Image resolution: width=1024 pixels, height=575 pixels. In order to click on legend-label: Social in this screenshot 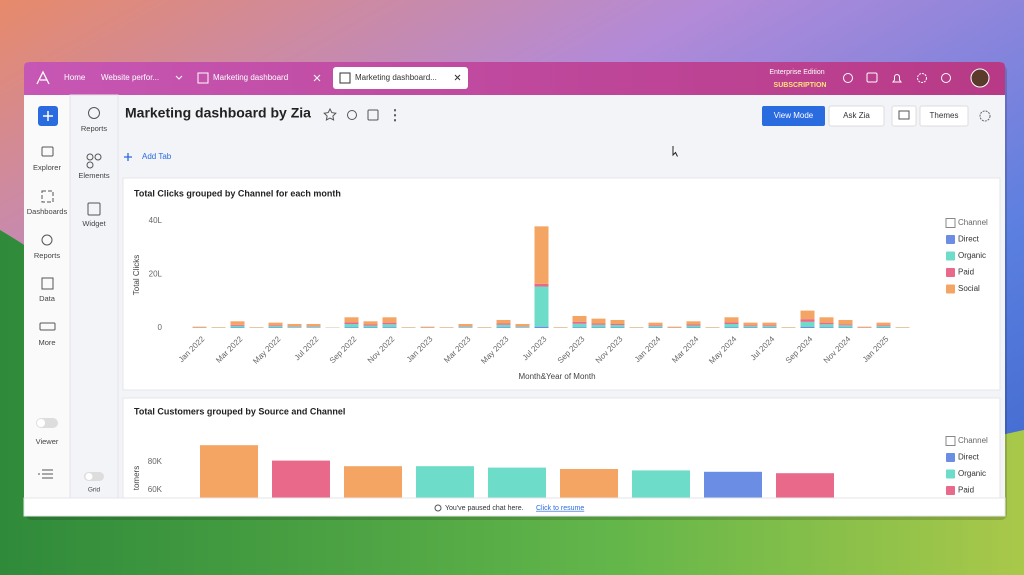, I will do `click(969, 288)`.